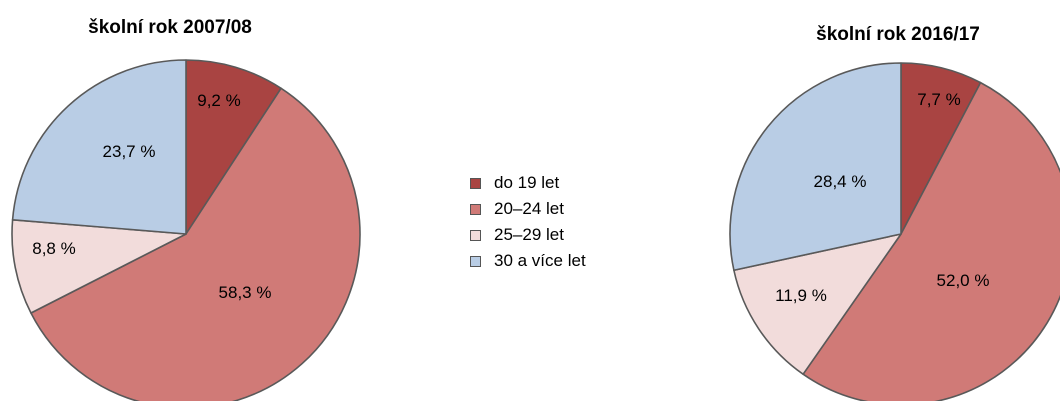 This screenshot has width=1060, height=401. Describe the element at coordinates (129, 151) in the screenshot. I see `slice-label-30-a-vice-let: 23,7 %` at that location.